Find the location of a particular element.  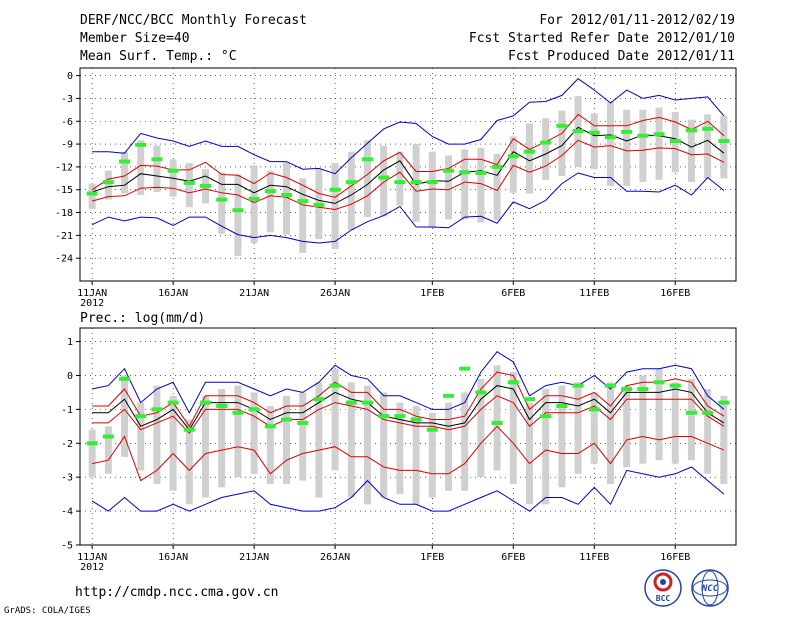

y-tick-label: -24 is located at coordinates (64, 259).